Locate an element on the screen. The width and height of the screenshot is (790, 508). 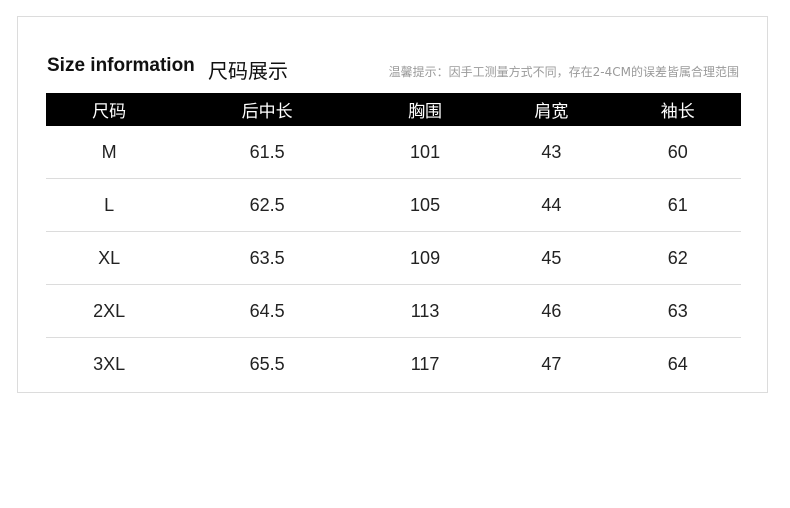
title-chinese: 尺码展示 is located at coordinates (248, 71).